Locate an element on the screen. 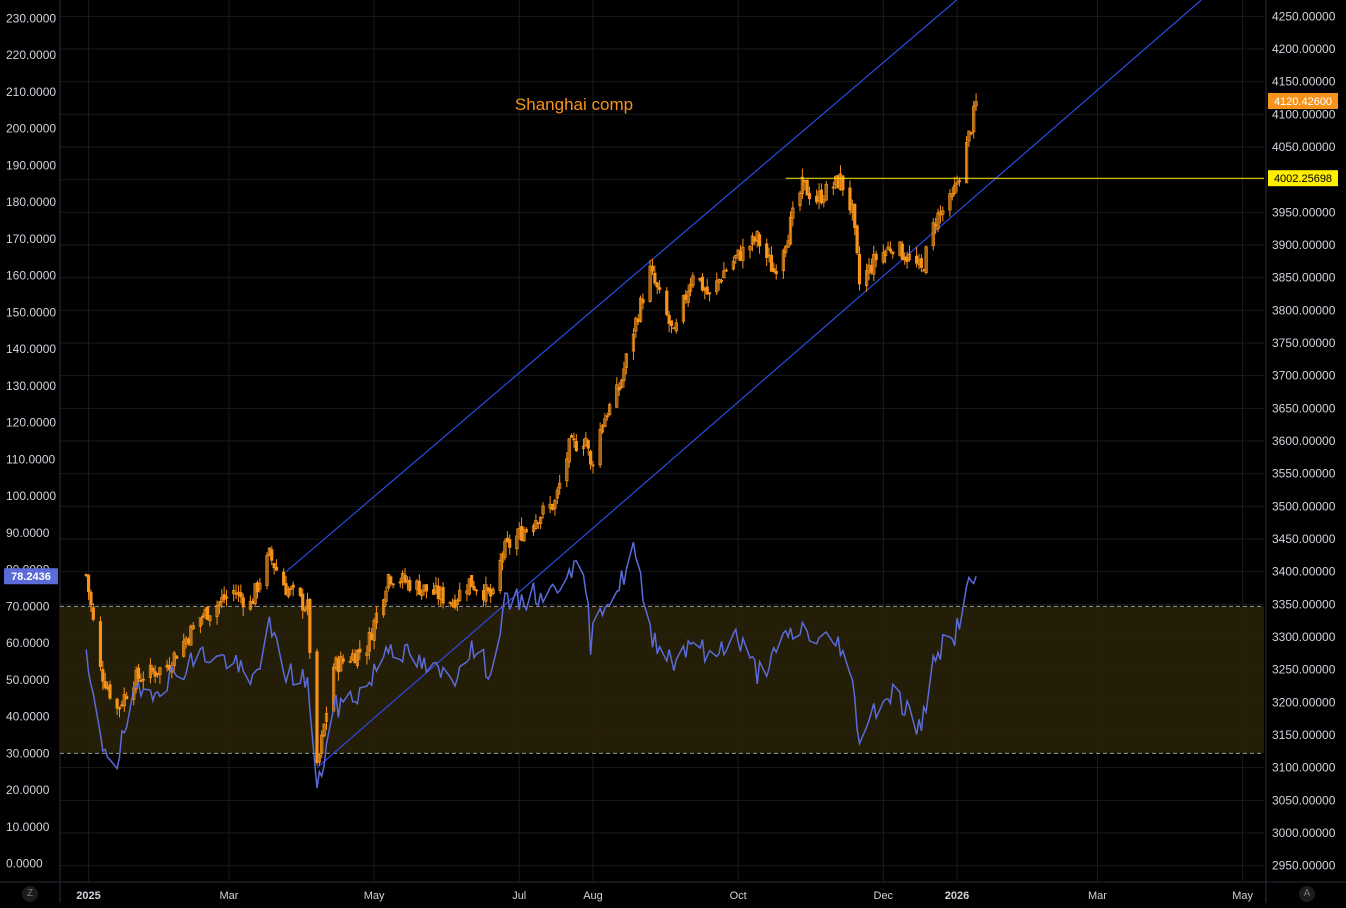 The width and height of the screenshot is (1346, 908). level-price-tag is located at coordinates (1303, 178).